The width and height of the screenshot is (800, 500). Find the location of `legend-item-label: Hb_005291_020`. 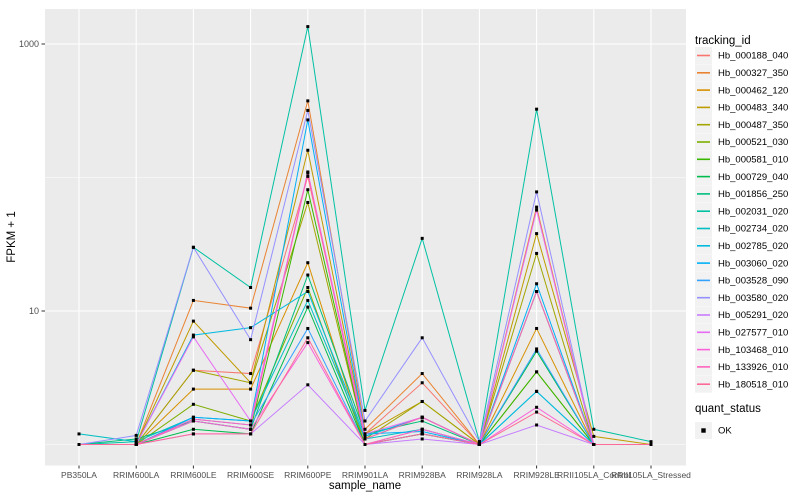

legend-item-label: Hb_005291_020 is located at coordinates (753, 315).